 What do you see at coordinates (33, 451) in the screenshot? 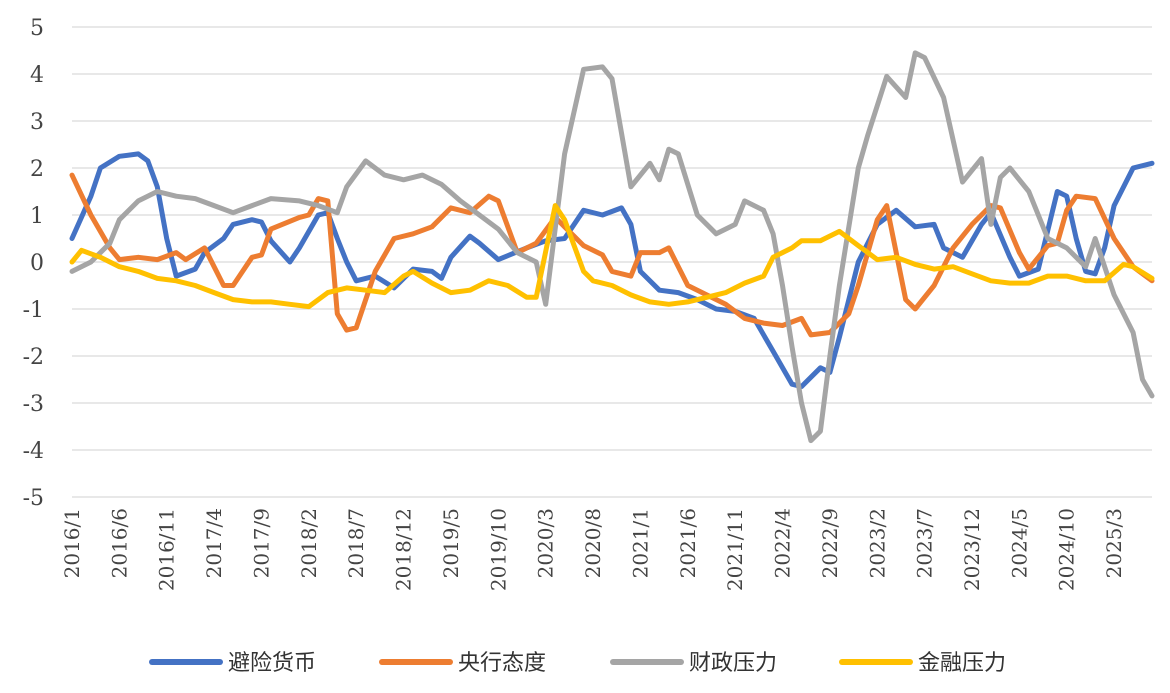
I see `y-tick-label: -4` at bounding box center [33, 451].